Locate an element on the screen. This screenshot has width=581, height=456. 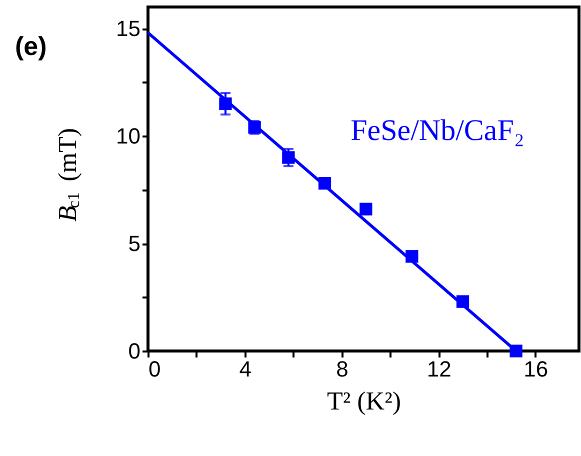
x-tick-label: 16 is located at coordinates (536, 369).